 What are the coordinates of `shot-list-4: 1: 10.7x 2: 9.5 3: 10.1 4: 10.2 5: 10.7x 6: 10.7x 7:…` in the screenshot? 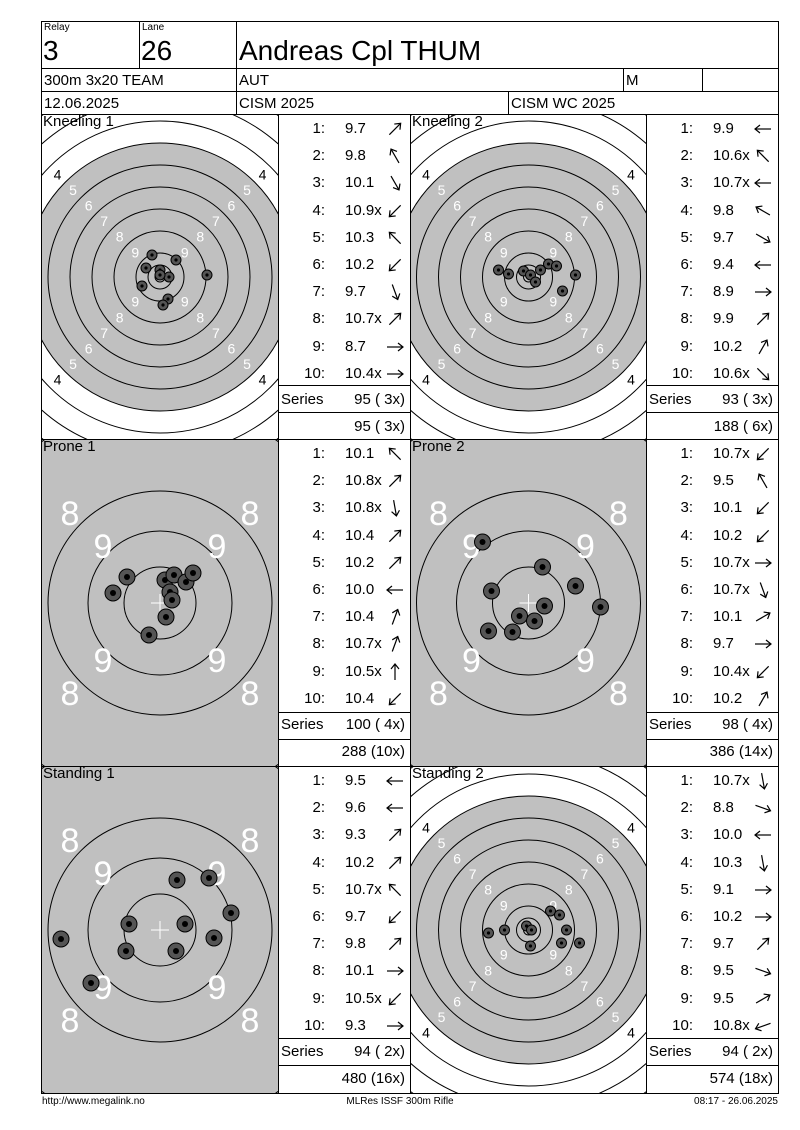 It's located at (712, 602).